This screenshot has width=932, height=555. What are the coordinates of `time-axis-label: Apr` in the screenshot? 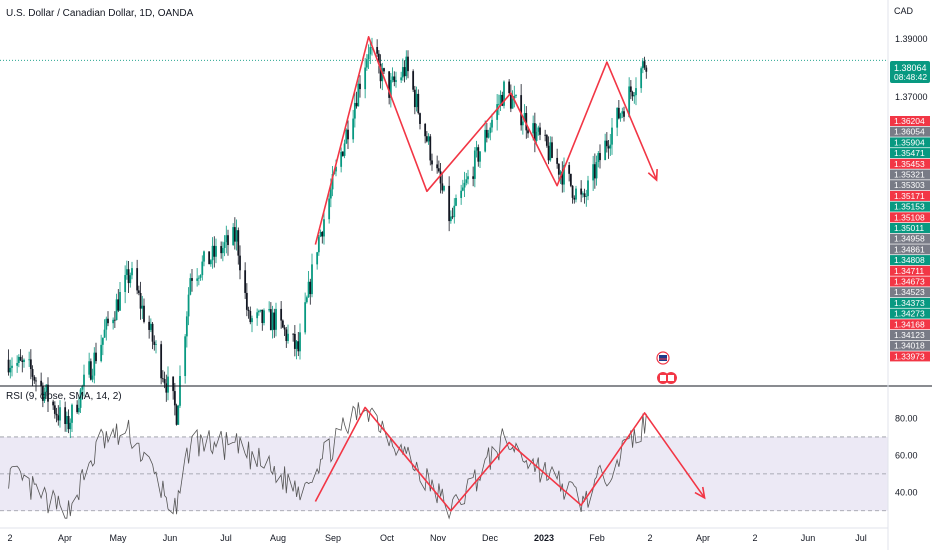 It's located at (703, 538).